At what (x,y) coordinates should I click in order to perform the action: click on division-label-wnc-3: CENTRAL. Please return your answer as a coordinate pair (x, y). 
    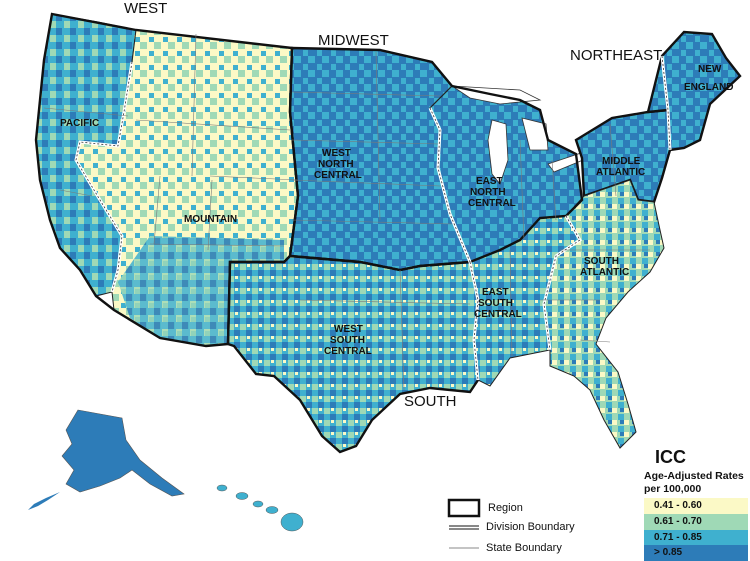
    Looking at the image, I should click on (338, 175).